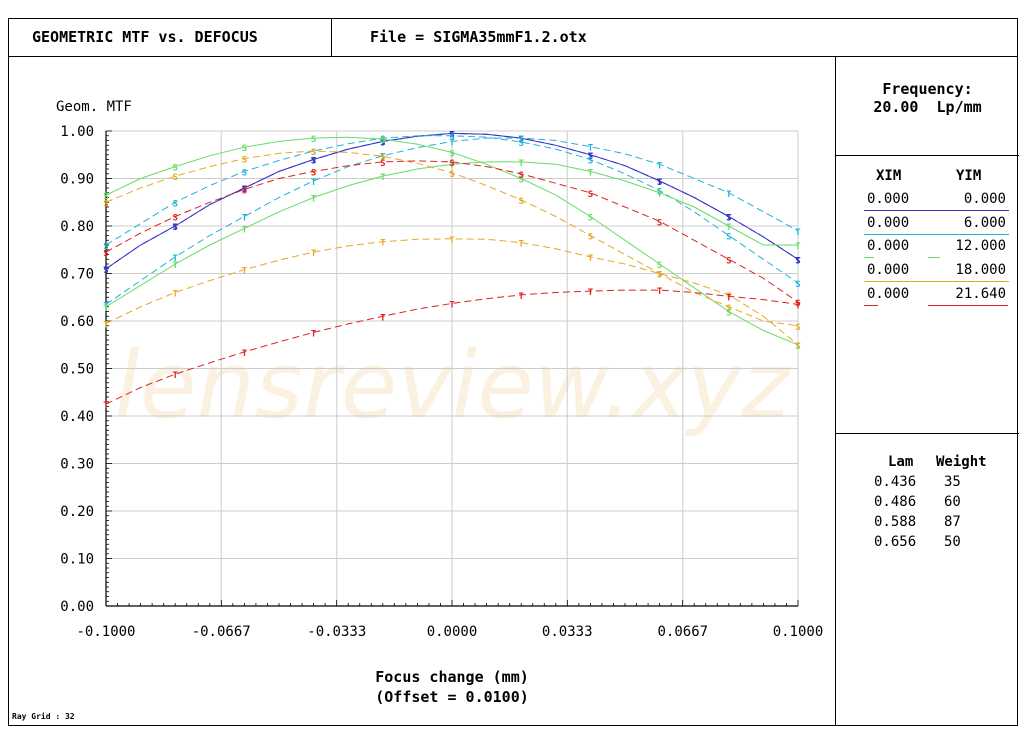 This screenshot has width=1024, height=731. I want to click on x-tick-label: 0.0000, so click(452, 632).